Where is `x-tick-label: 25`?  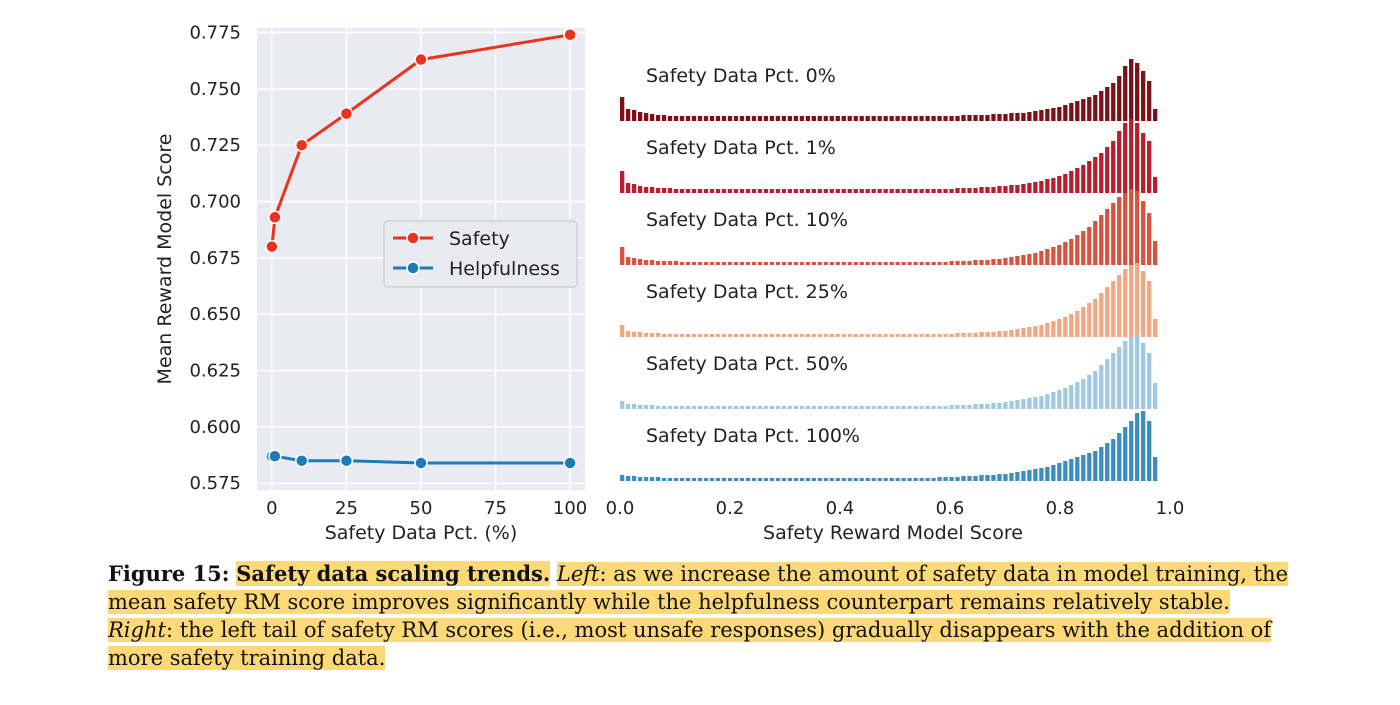 x-tick-label: 25 is located at coordinates (346, 508).